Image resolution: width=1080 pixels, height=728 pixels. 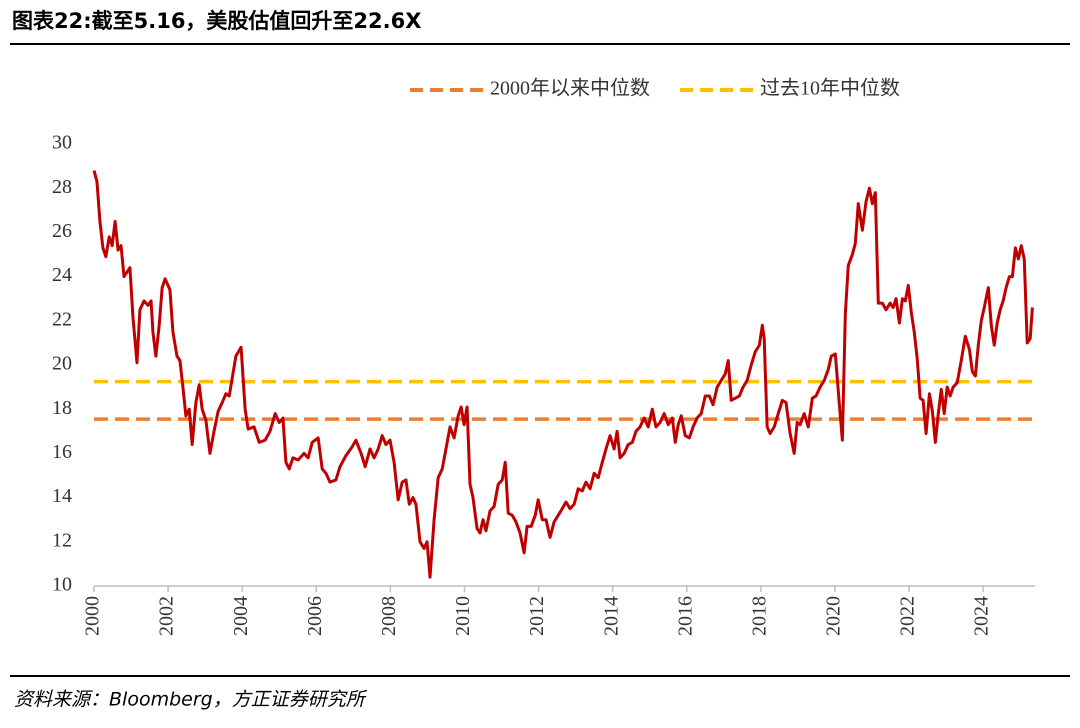 What do you see at coordinates (537, 616) in the screenshot?
I see `x-tick-label: 2012` at bounding box center [537, 616].